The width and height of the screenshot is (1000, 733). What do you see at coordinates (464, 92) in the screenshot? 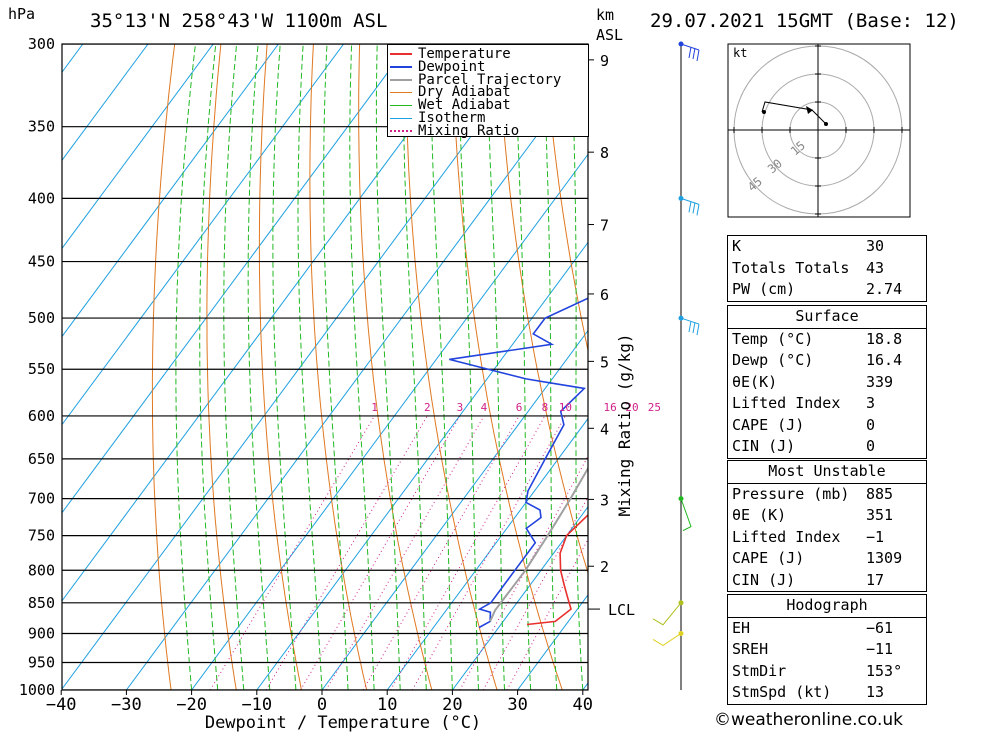
I see `legend-label: Dry Adiabat` at bounding box center [464, 92].